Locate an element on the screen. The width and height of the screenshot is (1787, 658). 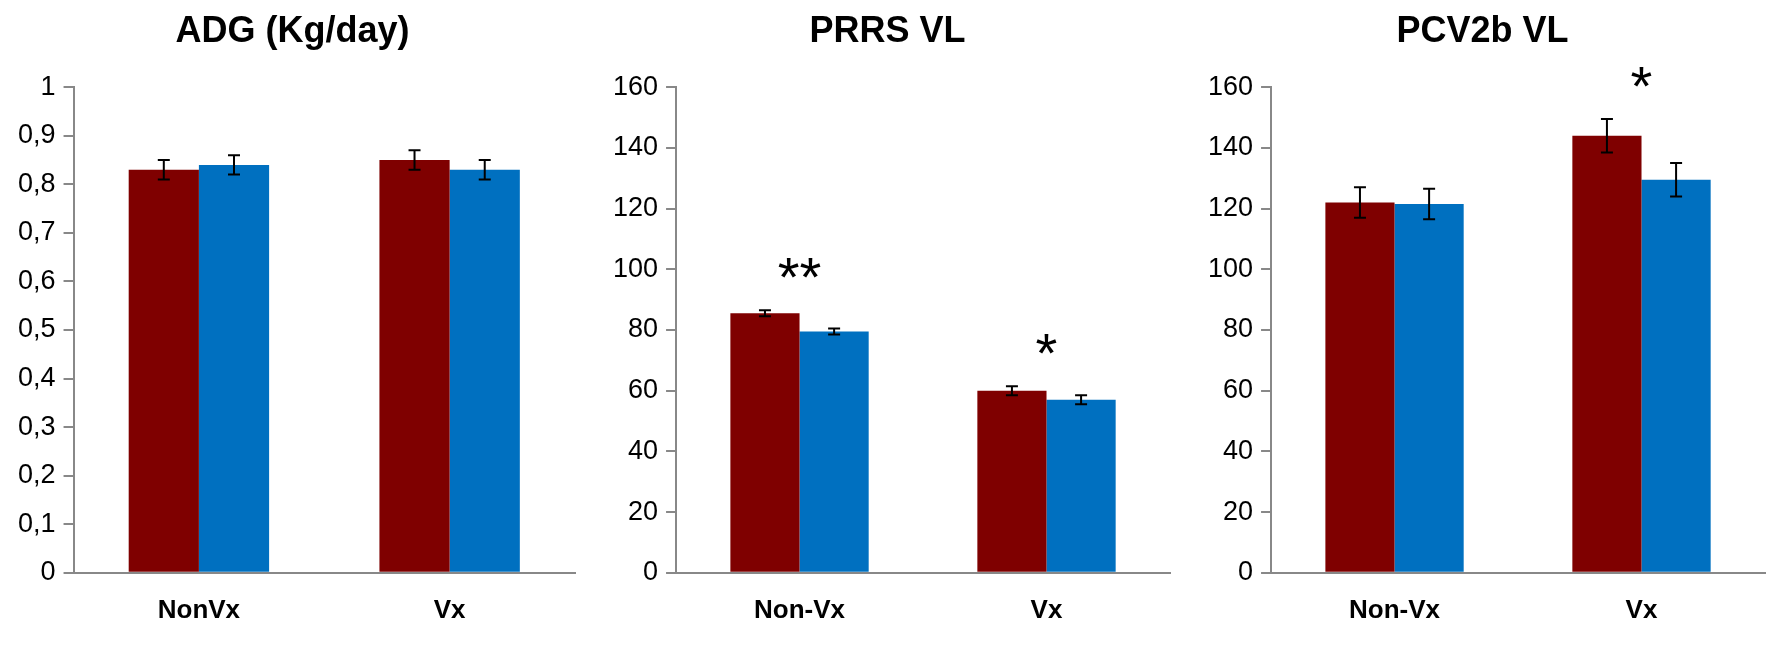
annotation: ** is located at coordinates (799, 276).